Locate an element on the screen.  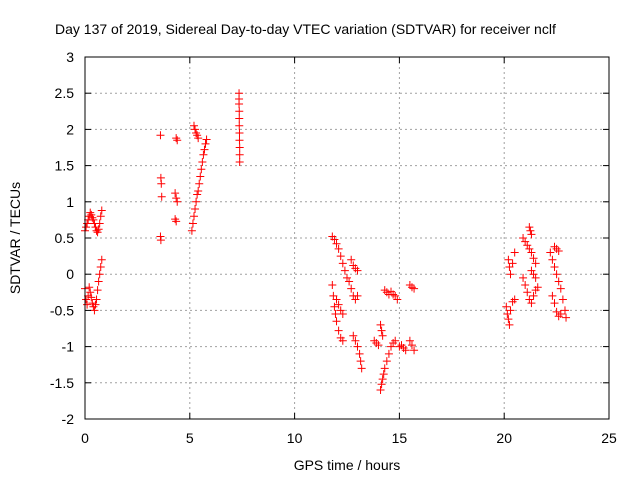
y-axis-label: SDTVAR / TECUs is located at coordinates (15, 238).